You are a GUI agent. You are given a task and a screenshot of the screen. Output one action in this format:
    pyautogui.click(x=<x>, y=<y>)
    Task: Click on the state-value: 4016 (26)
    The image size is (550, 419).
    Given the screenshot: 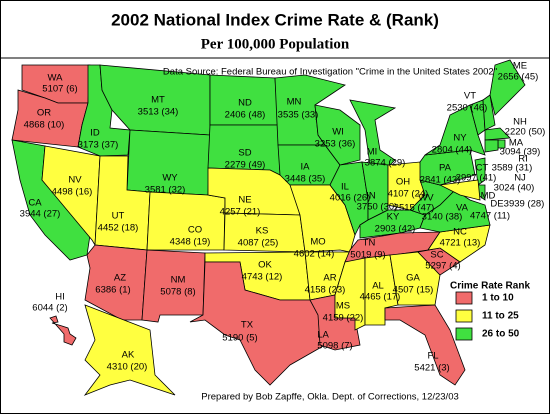 What is the action you would take?
    pyautogui.click(x=350, y=198)
    